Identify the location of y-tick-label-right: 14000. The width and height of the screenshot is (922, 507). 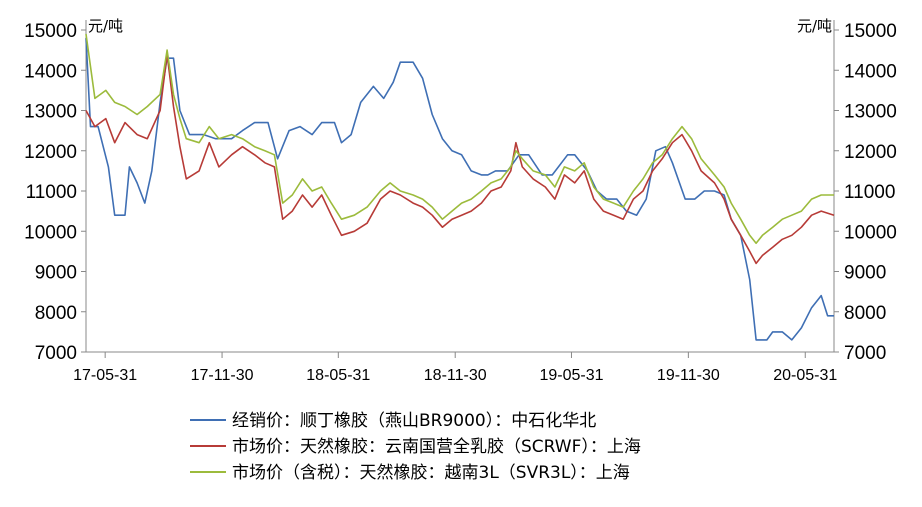
(870, 71).